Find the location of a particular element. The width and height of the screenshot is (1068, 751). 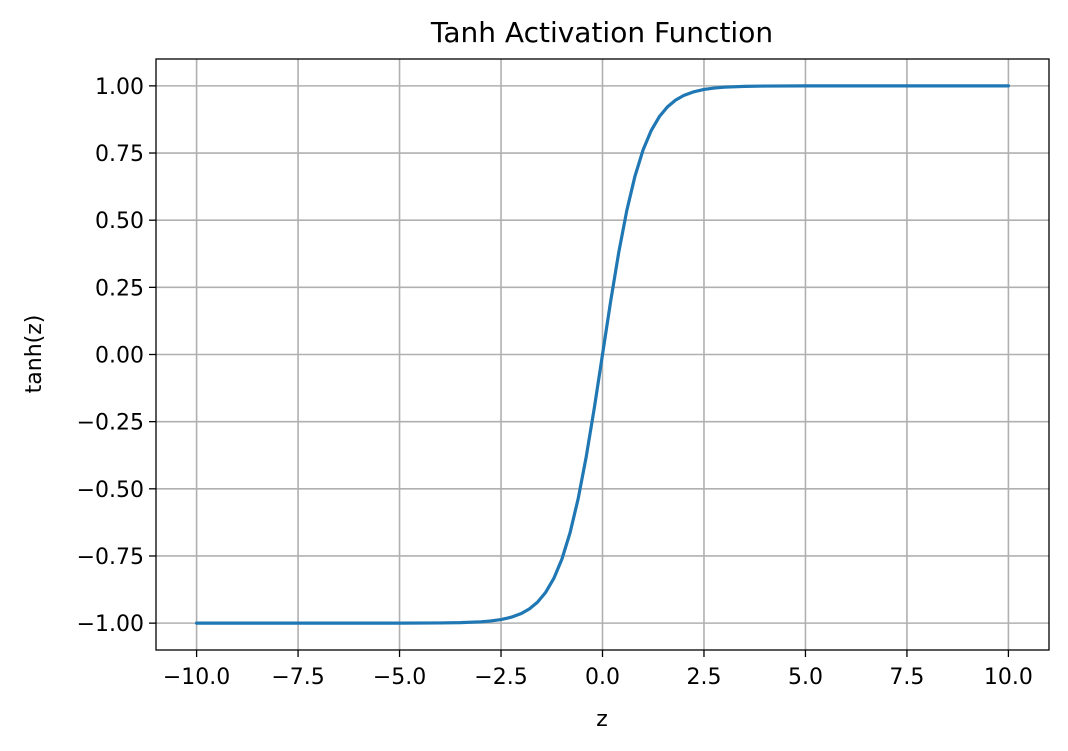

y-tick-label: −0.25 is located at coordinates (110, 423).